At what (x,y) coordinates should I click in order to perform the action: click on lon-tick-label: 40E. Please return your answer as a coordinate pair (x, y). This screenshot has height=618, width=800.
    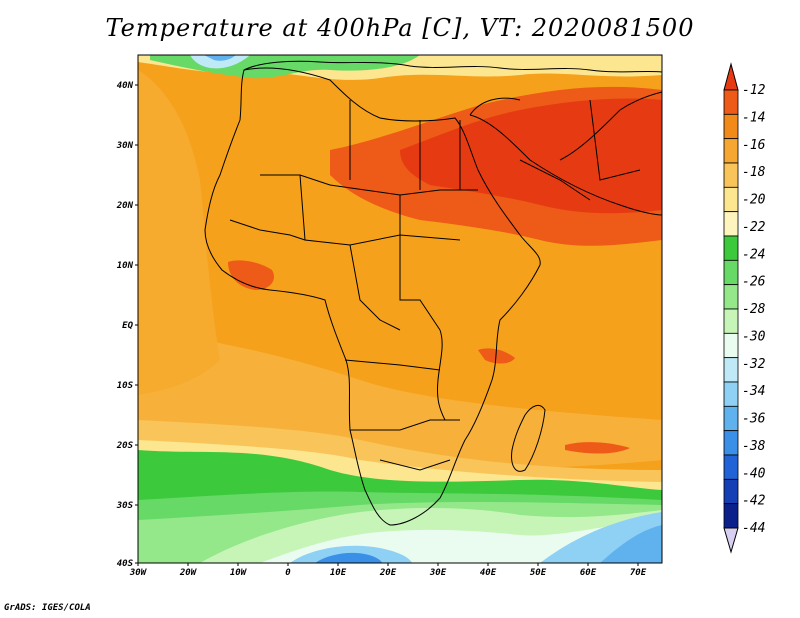
    Looking at the image, I should click on (488, 573).